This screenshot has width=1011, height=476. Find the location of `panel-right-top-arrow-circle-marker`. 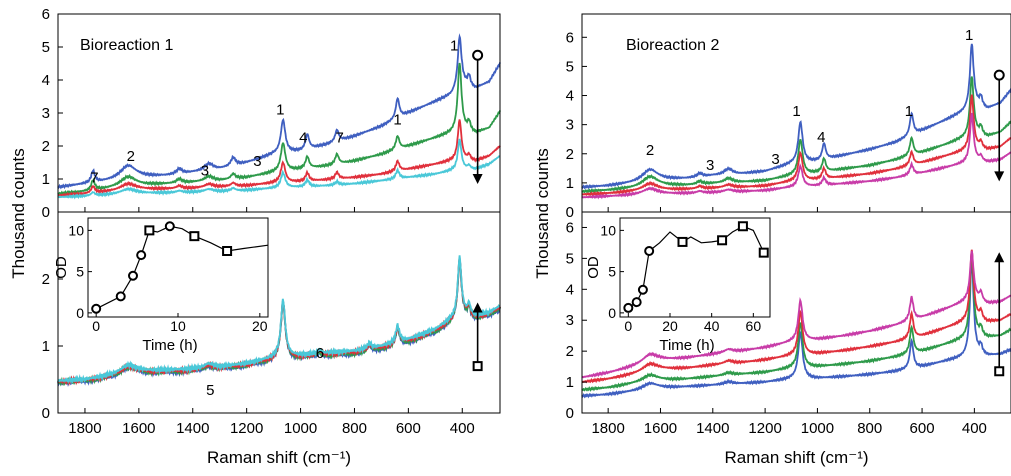

panel-right-top-arrow-circle-marker is located at coordinates (999, 75).